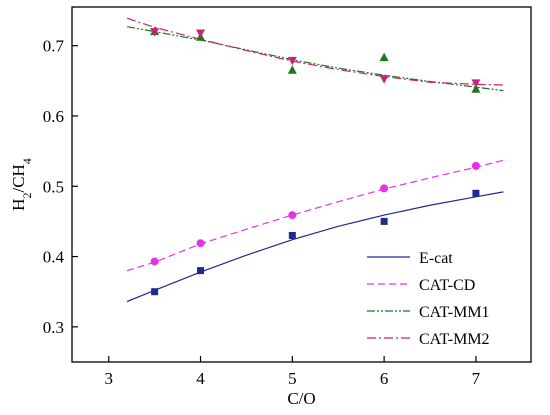 The height and width of the screenshot is (415, 550). I want to click on y-label-slash: /CH, so click(18, 178).